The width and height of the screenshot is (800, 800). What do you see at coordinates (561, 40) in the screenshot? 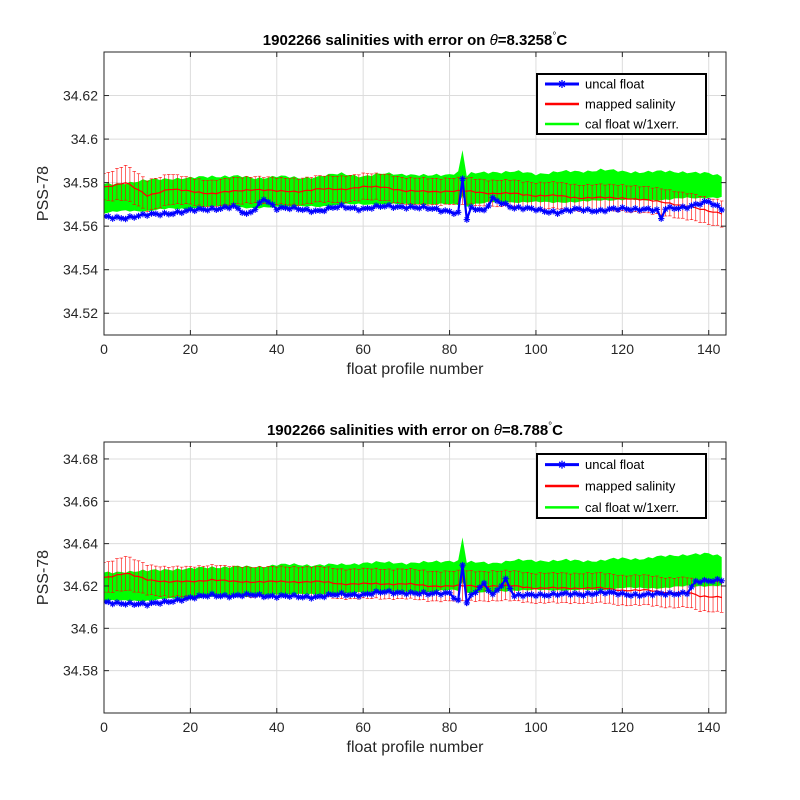
I see `title-unit: C` at bounding box center [561, 40].